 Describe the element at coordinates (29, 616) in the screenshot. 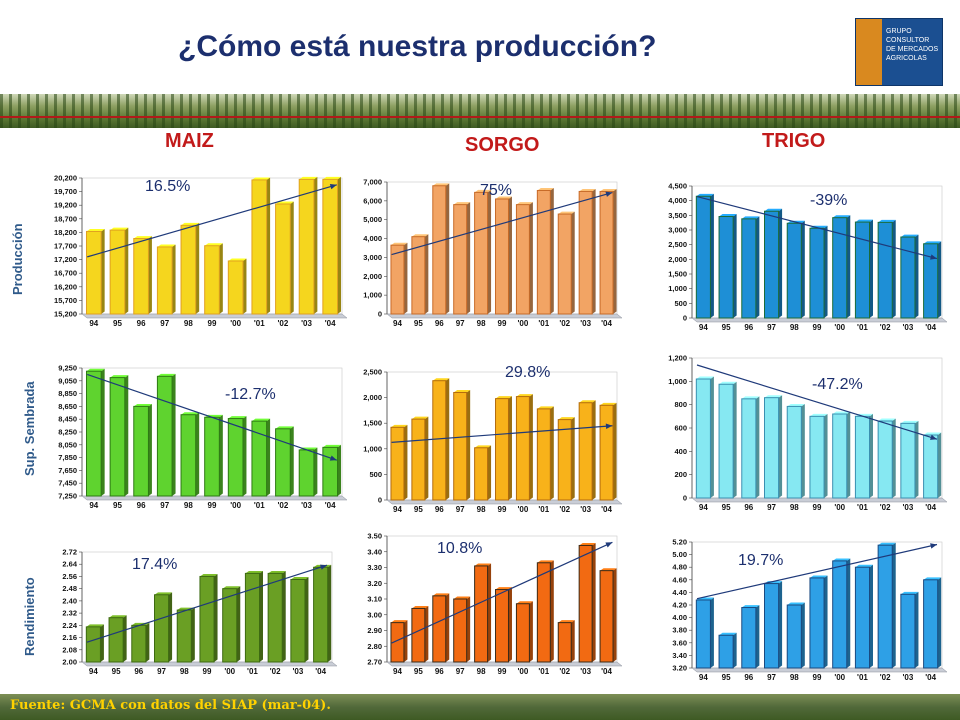

I see `row-label-rendimiento: Rendimiento` at that location.